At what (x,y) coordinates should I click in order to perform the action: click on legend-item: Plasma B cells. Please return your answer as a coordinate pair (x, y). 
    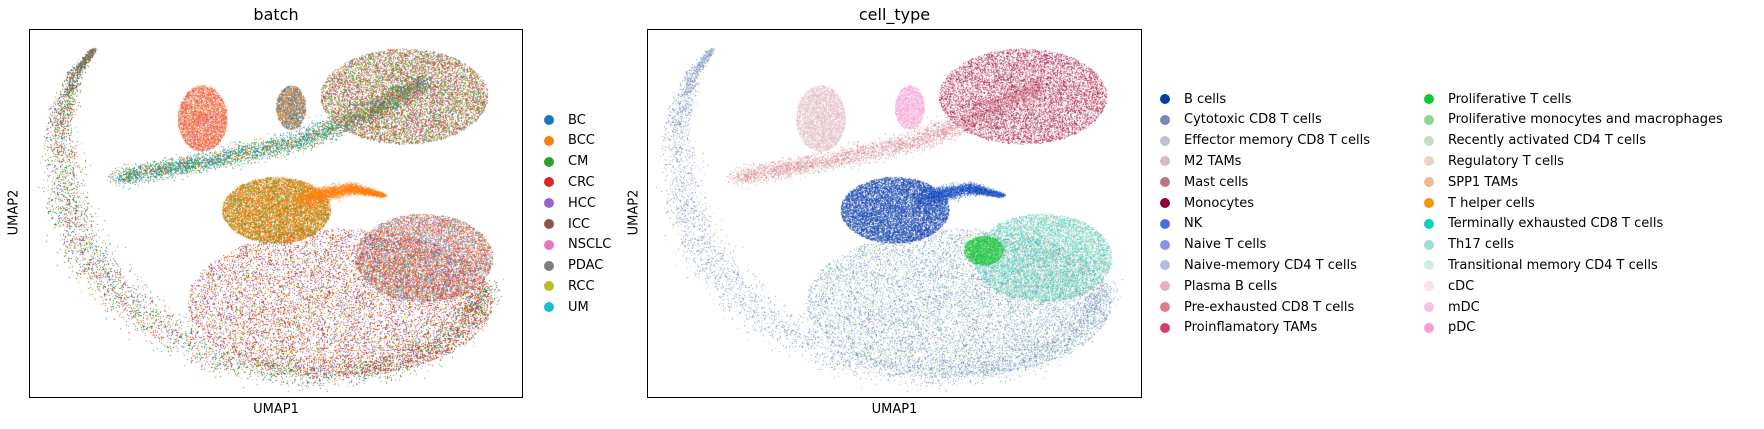
    Looking at the image, I should click on (1218, 286).